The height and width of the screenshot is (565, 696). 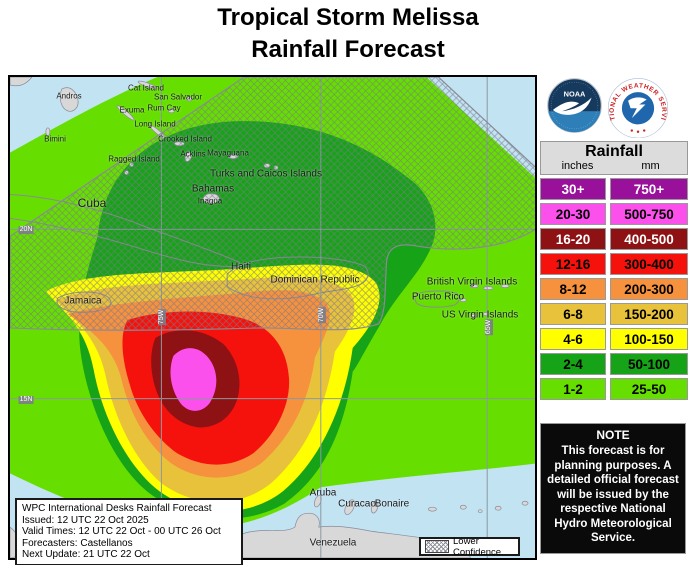 What do you see at coordinates (573, 189) in the screenshot?
I see `legend-inches-cell: 30+` at bounding box center [573, 189].